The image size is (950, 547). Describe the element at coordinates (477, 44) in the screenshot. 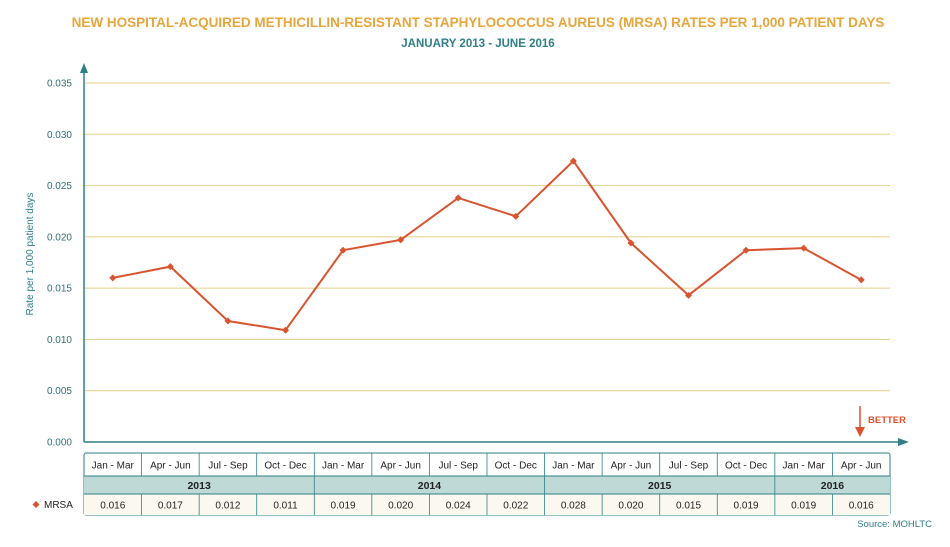

I see `chart-subtitle: JANUARY 2013 - JUNE 2016` at that location.